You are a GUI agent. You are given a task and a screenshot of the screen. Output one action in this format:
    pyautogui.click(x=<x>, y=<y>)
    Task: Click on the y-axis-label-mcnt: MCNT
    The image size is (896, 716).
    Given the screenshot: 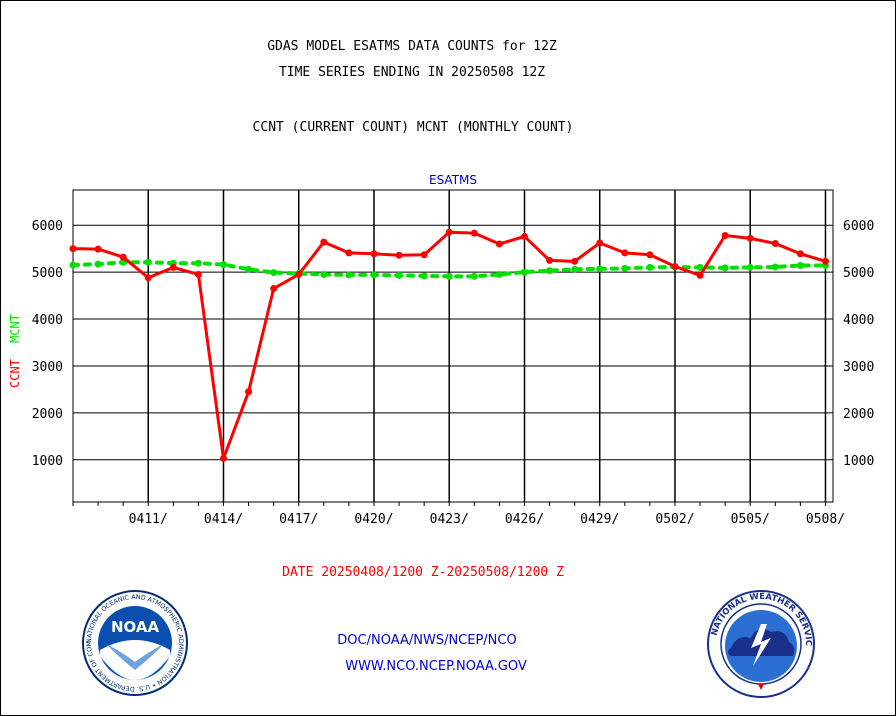 What is the action you would take?
    pyautogui.click(x=15, y=328)
    